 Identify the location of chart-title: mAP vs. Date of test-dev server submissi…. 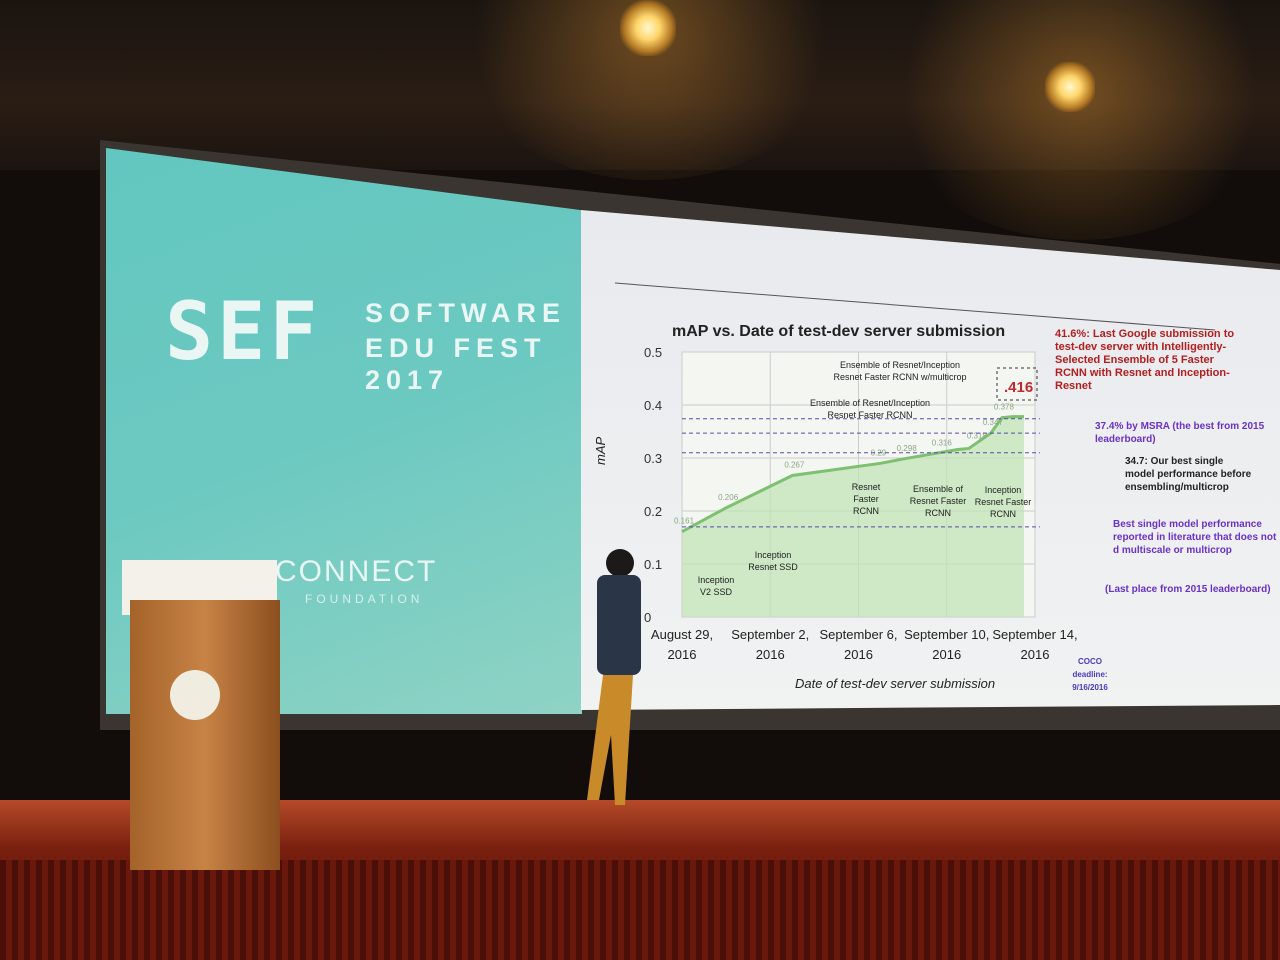
(838, 331).